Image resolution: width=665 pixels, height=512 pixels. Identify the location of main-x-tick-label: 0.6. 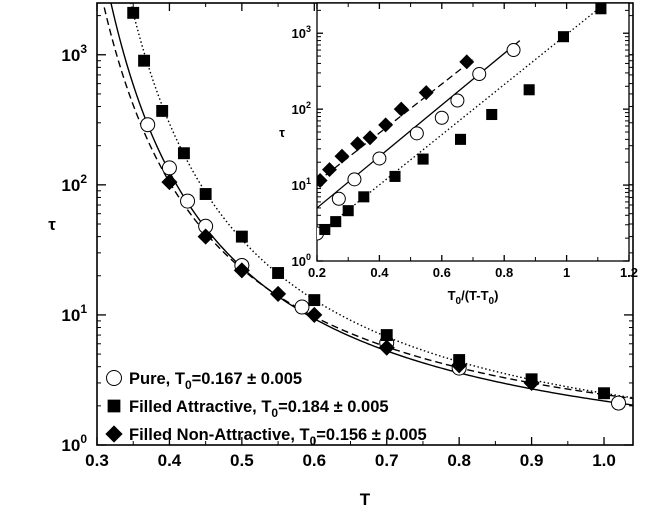
(314, 460).